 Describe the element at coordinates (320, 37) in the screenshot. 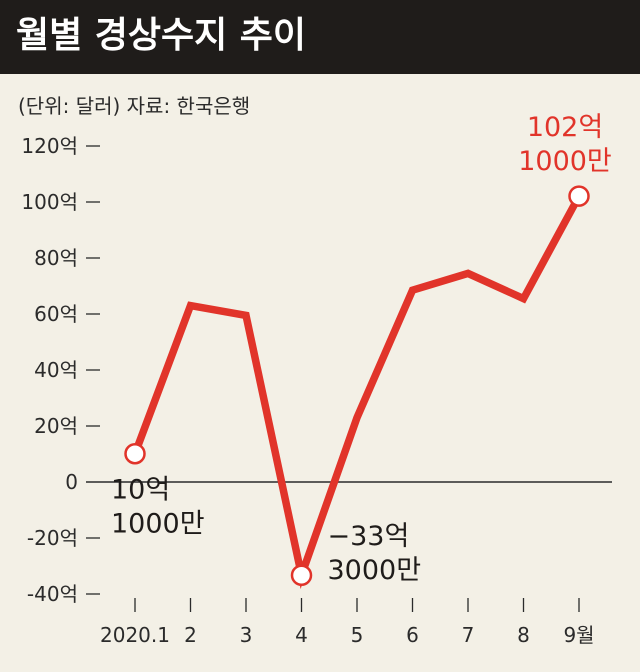

I see `title-bar: 월별 경상수지 추이` at that location.